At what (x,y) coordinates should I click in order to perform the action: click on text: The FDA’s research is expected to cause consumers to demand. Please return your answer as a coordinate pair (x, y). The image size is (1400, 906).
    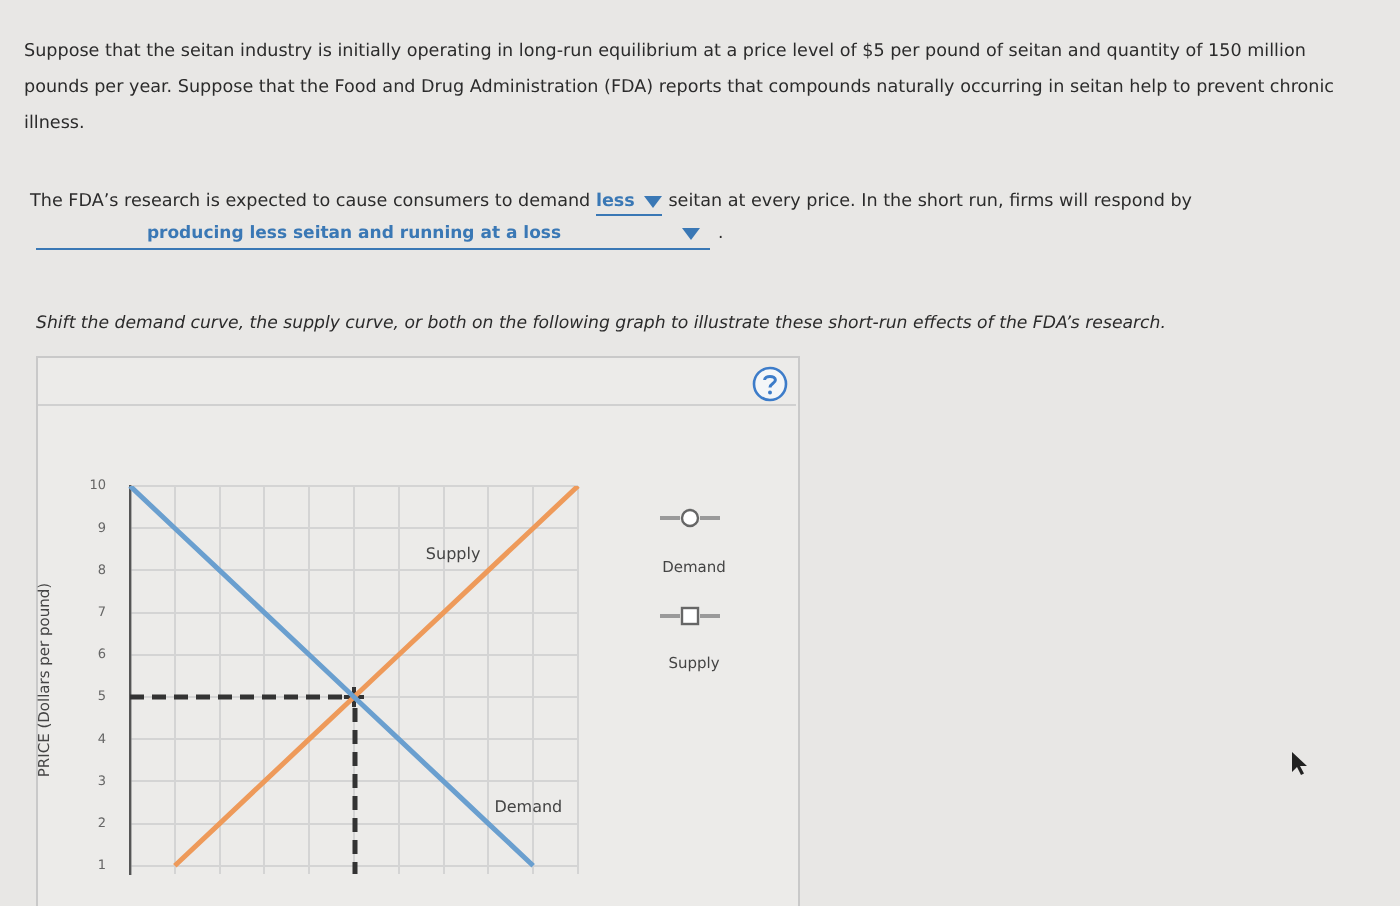
    Looking at the image, I should click on (311, 202).